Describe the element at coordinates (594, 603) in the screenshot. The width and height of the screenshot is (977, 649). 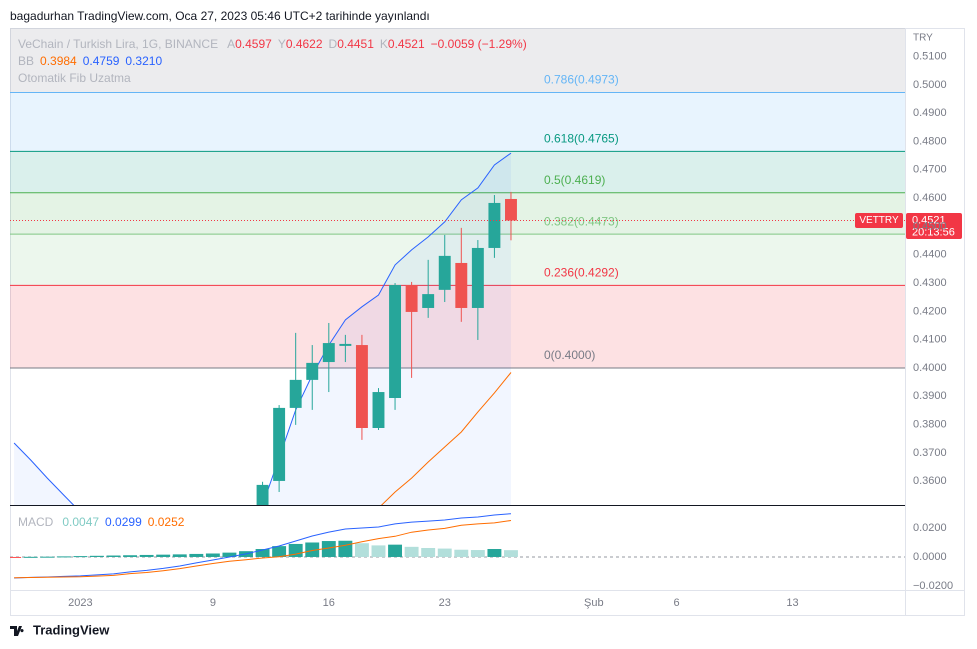
I see `x-tick-label: Şub` at that location.